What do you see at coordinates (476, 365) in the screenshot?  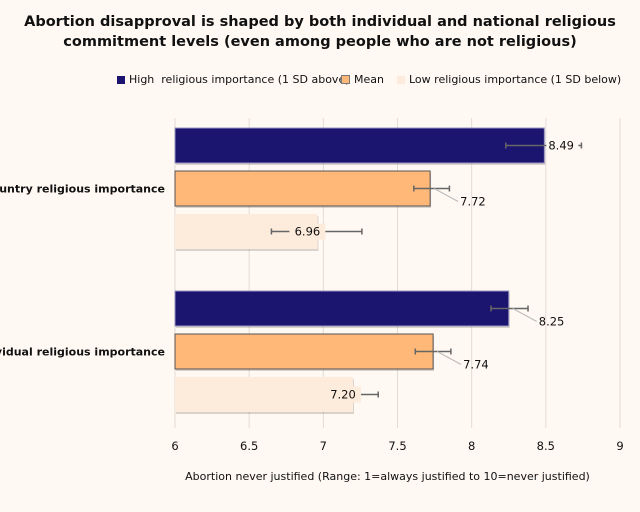 I see `data-label: 7.74` at bounding box center [476, 365].